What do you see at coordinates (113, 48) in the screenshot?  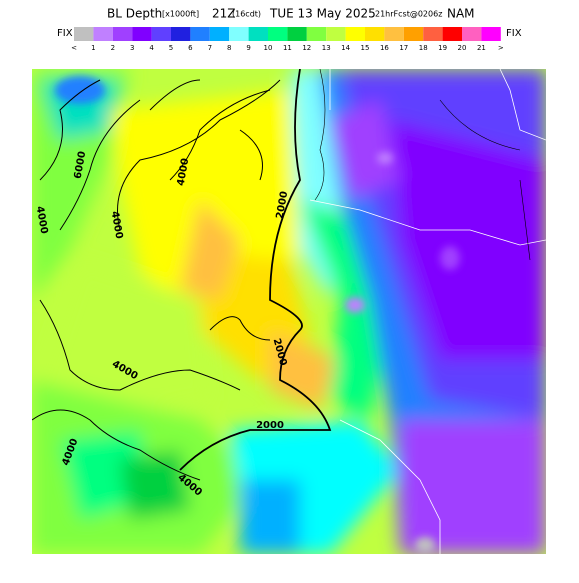 I see `colorbar-label: 2` at bounding box center [113, 48].